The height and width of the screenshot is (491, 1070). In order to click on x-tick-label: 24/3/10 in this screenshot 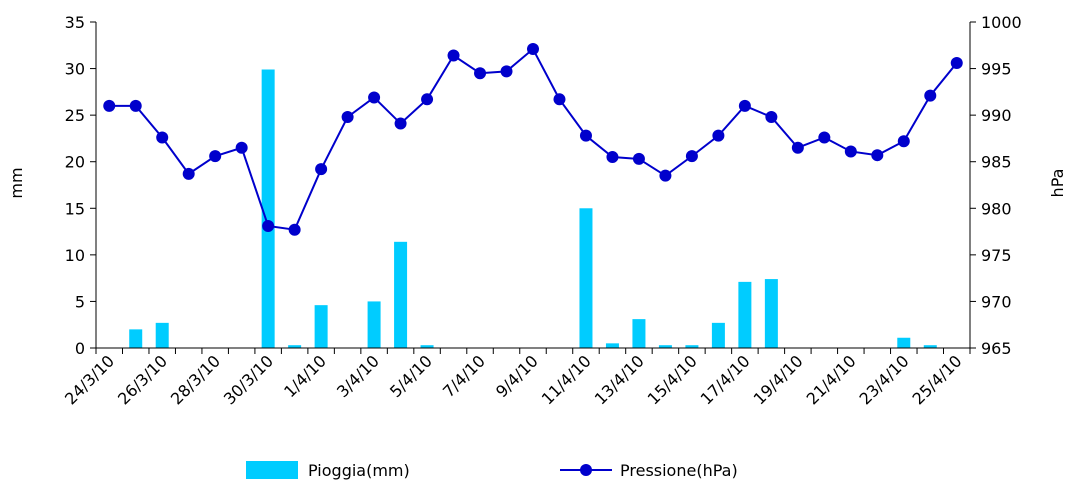, I will do `click(89, 379)`.